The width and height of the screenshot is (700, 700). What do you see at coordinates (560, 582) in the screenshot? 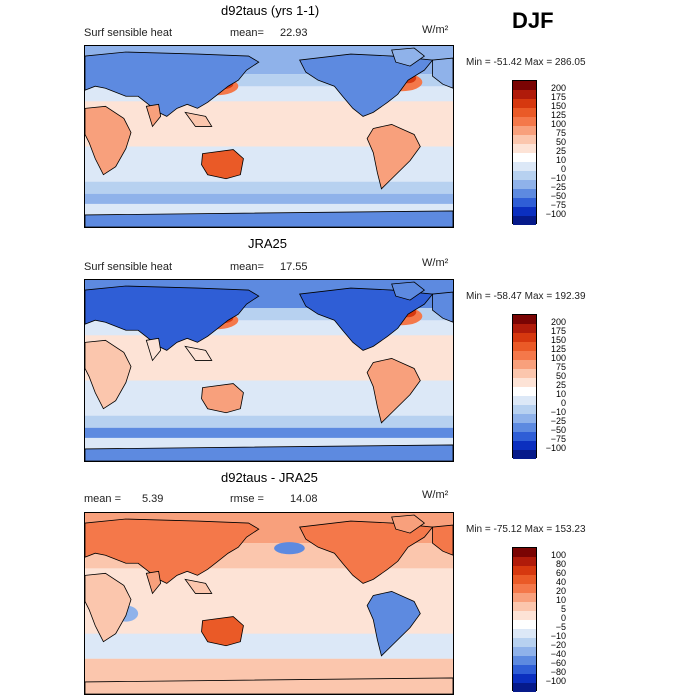
I see `colorbar-tick-label: 40` at bounding box center [560, 582].